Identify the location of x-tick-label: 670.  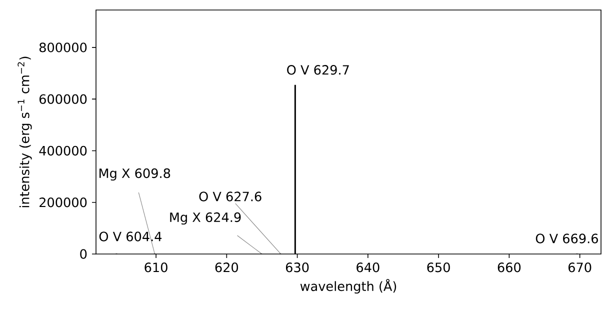
(580, 267).